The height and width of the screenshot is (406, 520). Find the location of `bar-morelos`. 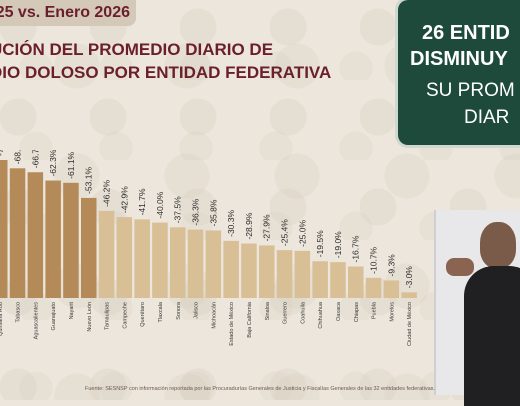

bar-morelos is located at coordinates (391, 289).